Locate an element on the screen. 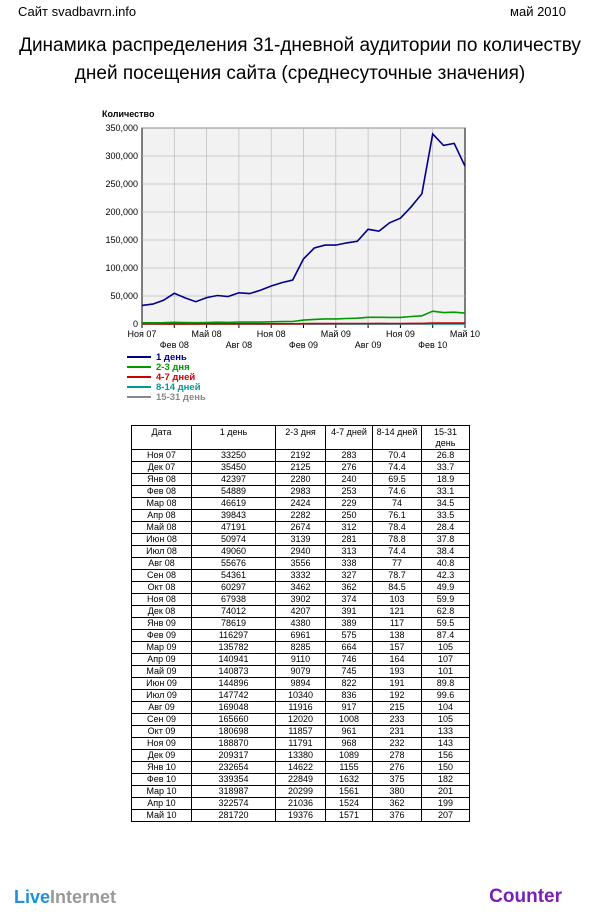 The height and width of the screenshot is (915, 600). table-row: Авг 08 55676 3556 338 77 40.8 is located at coordinates (300, 563).